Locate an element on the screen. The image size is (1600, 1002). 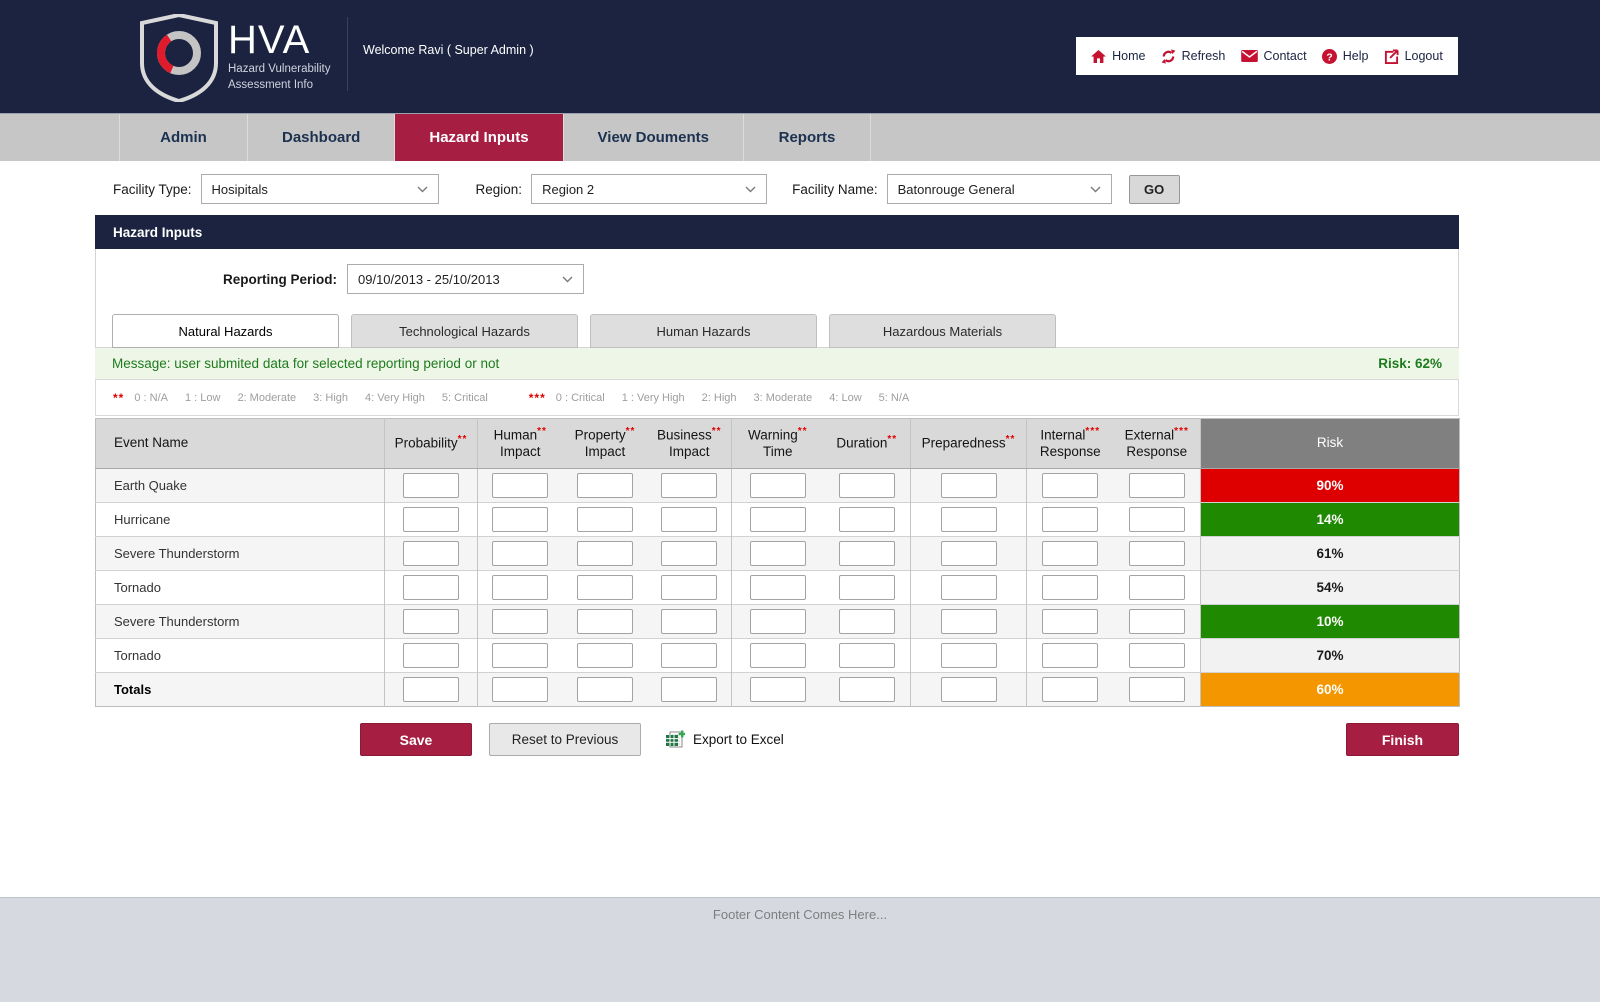
nav-tab-reports: Reports is located at coordinates (806, 137).